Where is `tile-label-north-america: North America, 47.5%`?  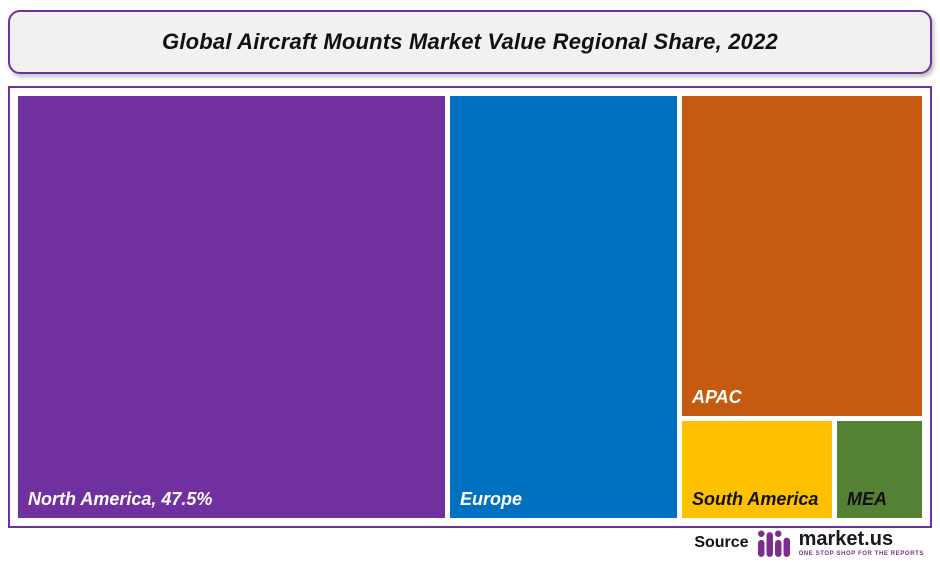 tile-label-north-america: North America, 47.5% is located at coordinates (120, 498).